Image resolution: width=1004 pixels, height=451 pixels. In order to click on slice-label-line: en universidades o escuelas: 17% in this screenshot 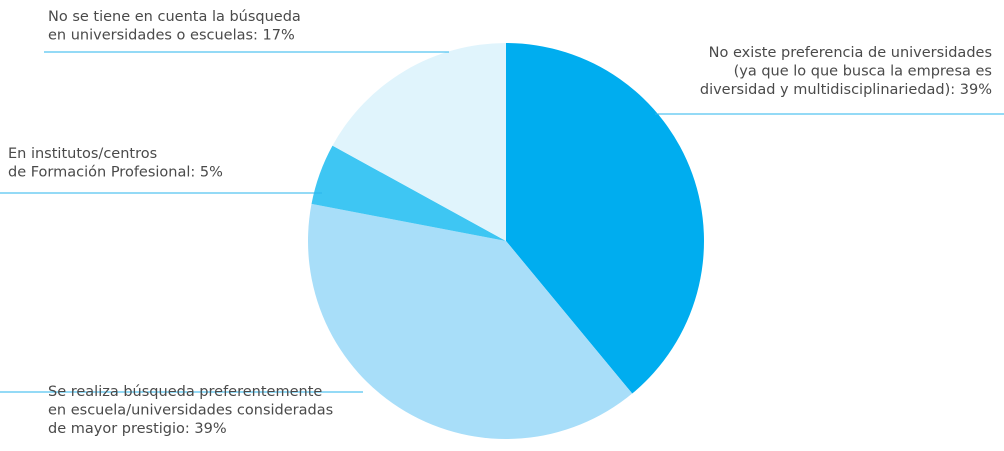, I will do `click(171, 36)`.